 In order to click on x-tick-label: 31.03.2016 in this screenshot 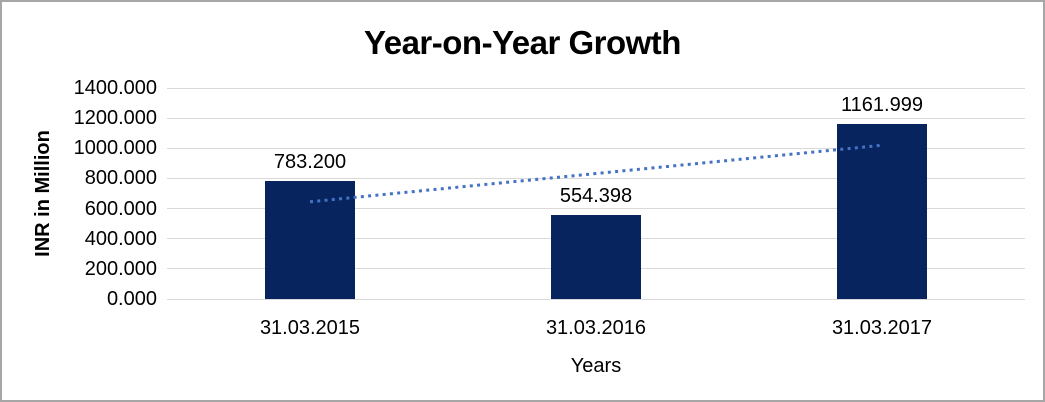, I will do `click(596, 328)`.